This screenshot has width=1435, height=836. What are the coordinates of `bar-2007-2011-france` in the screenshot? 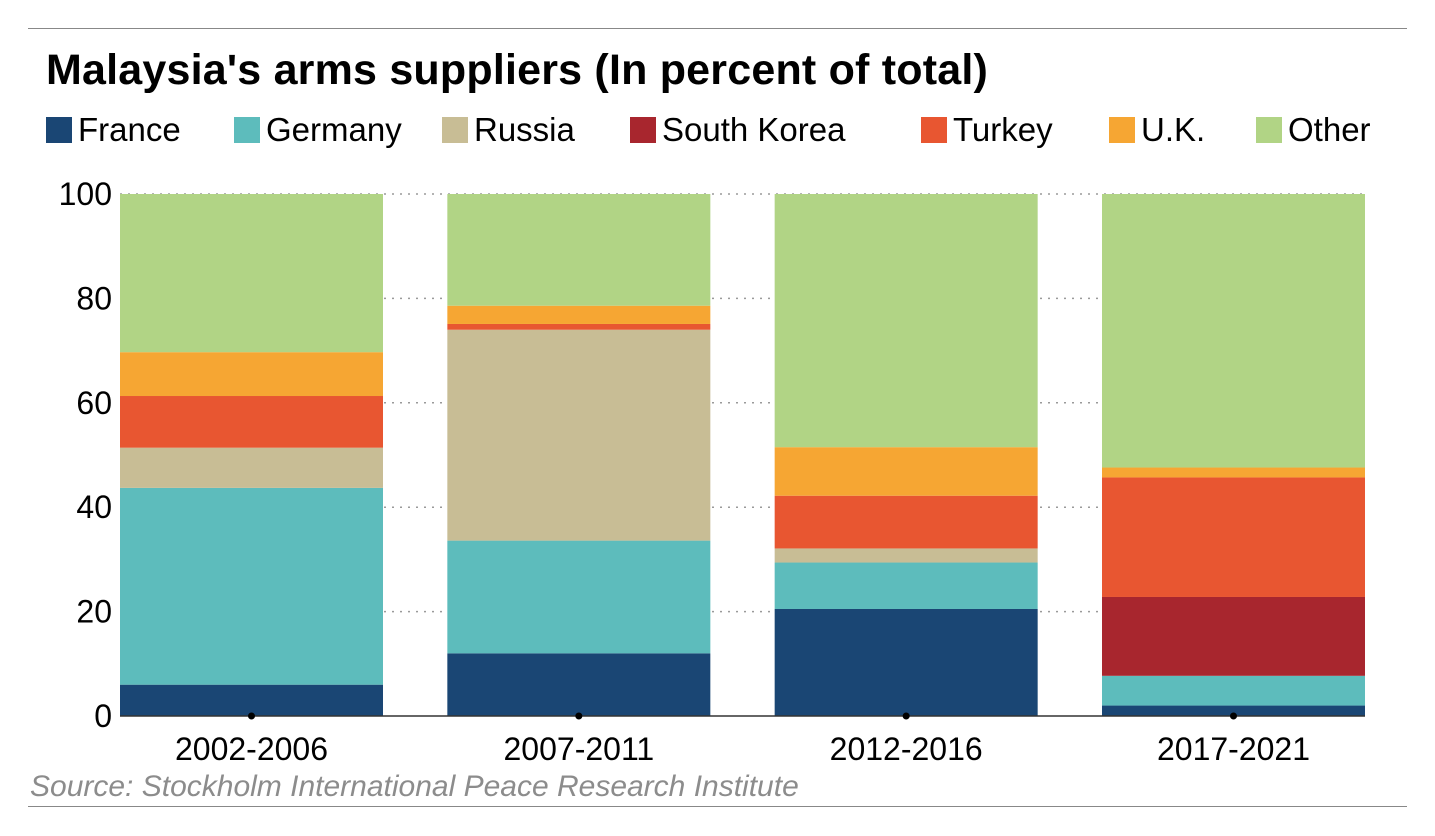 It's located at (579, 684).